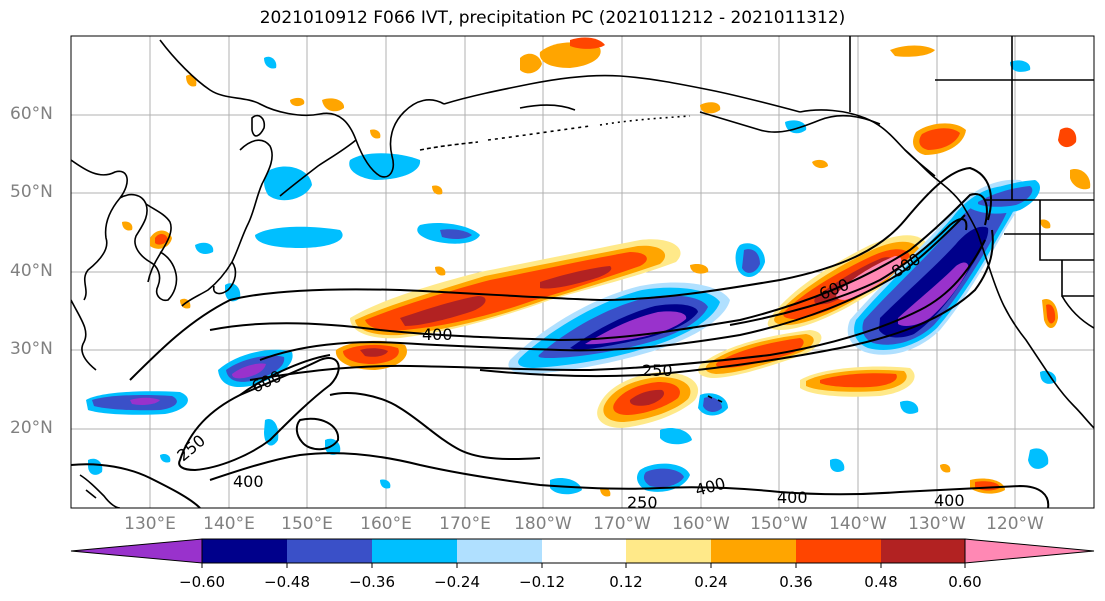  I want to click on lon-label: 140°E, so click(229, 524).